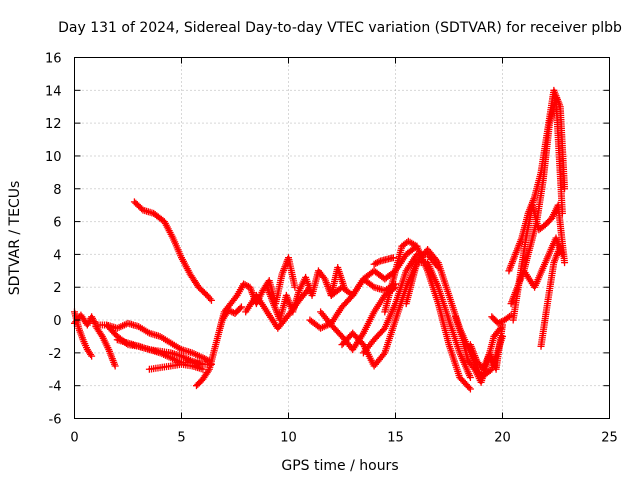  I want to click on y-tick-label: 12, so click(53, 124).